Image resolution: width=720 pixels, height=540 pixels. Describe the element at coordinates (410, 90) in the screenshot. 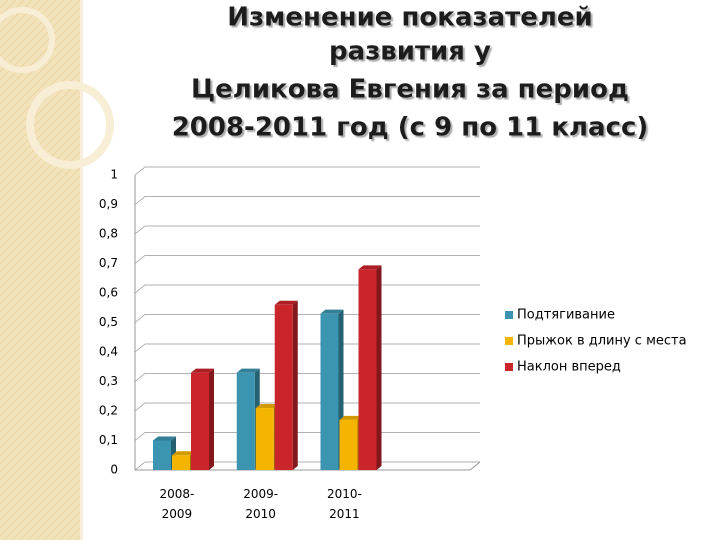

I see `chart-title: Целикова Евгения за период` at that location.